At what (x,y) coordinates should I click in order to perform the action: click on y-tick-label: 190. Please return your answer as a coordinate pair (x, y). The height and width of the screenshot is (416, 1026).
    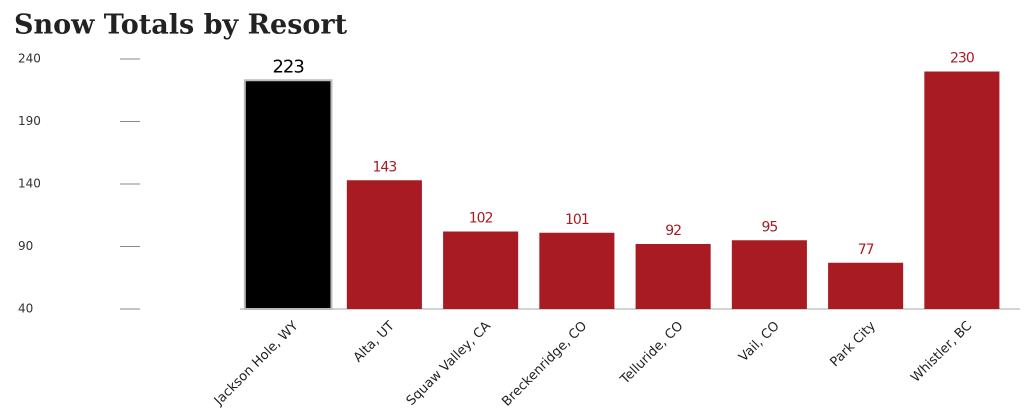
    Looking at the image, I should click on (29, 121).